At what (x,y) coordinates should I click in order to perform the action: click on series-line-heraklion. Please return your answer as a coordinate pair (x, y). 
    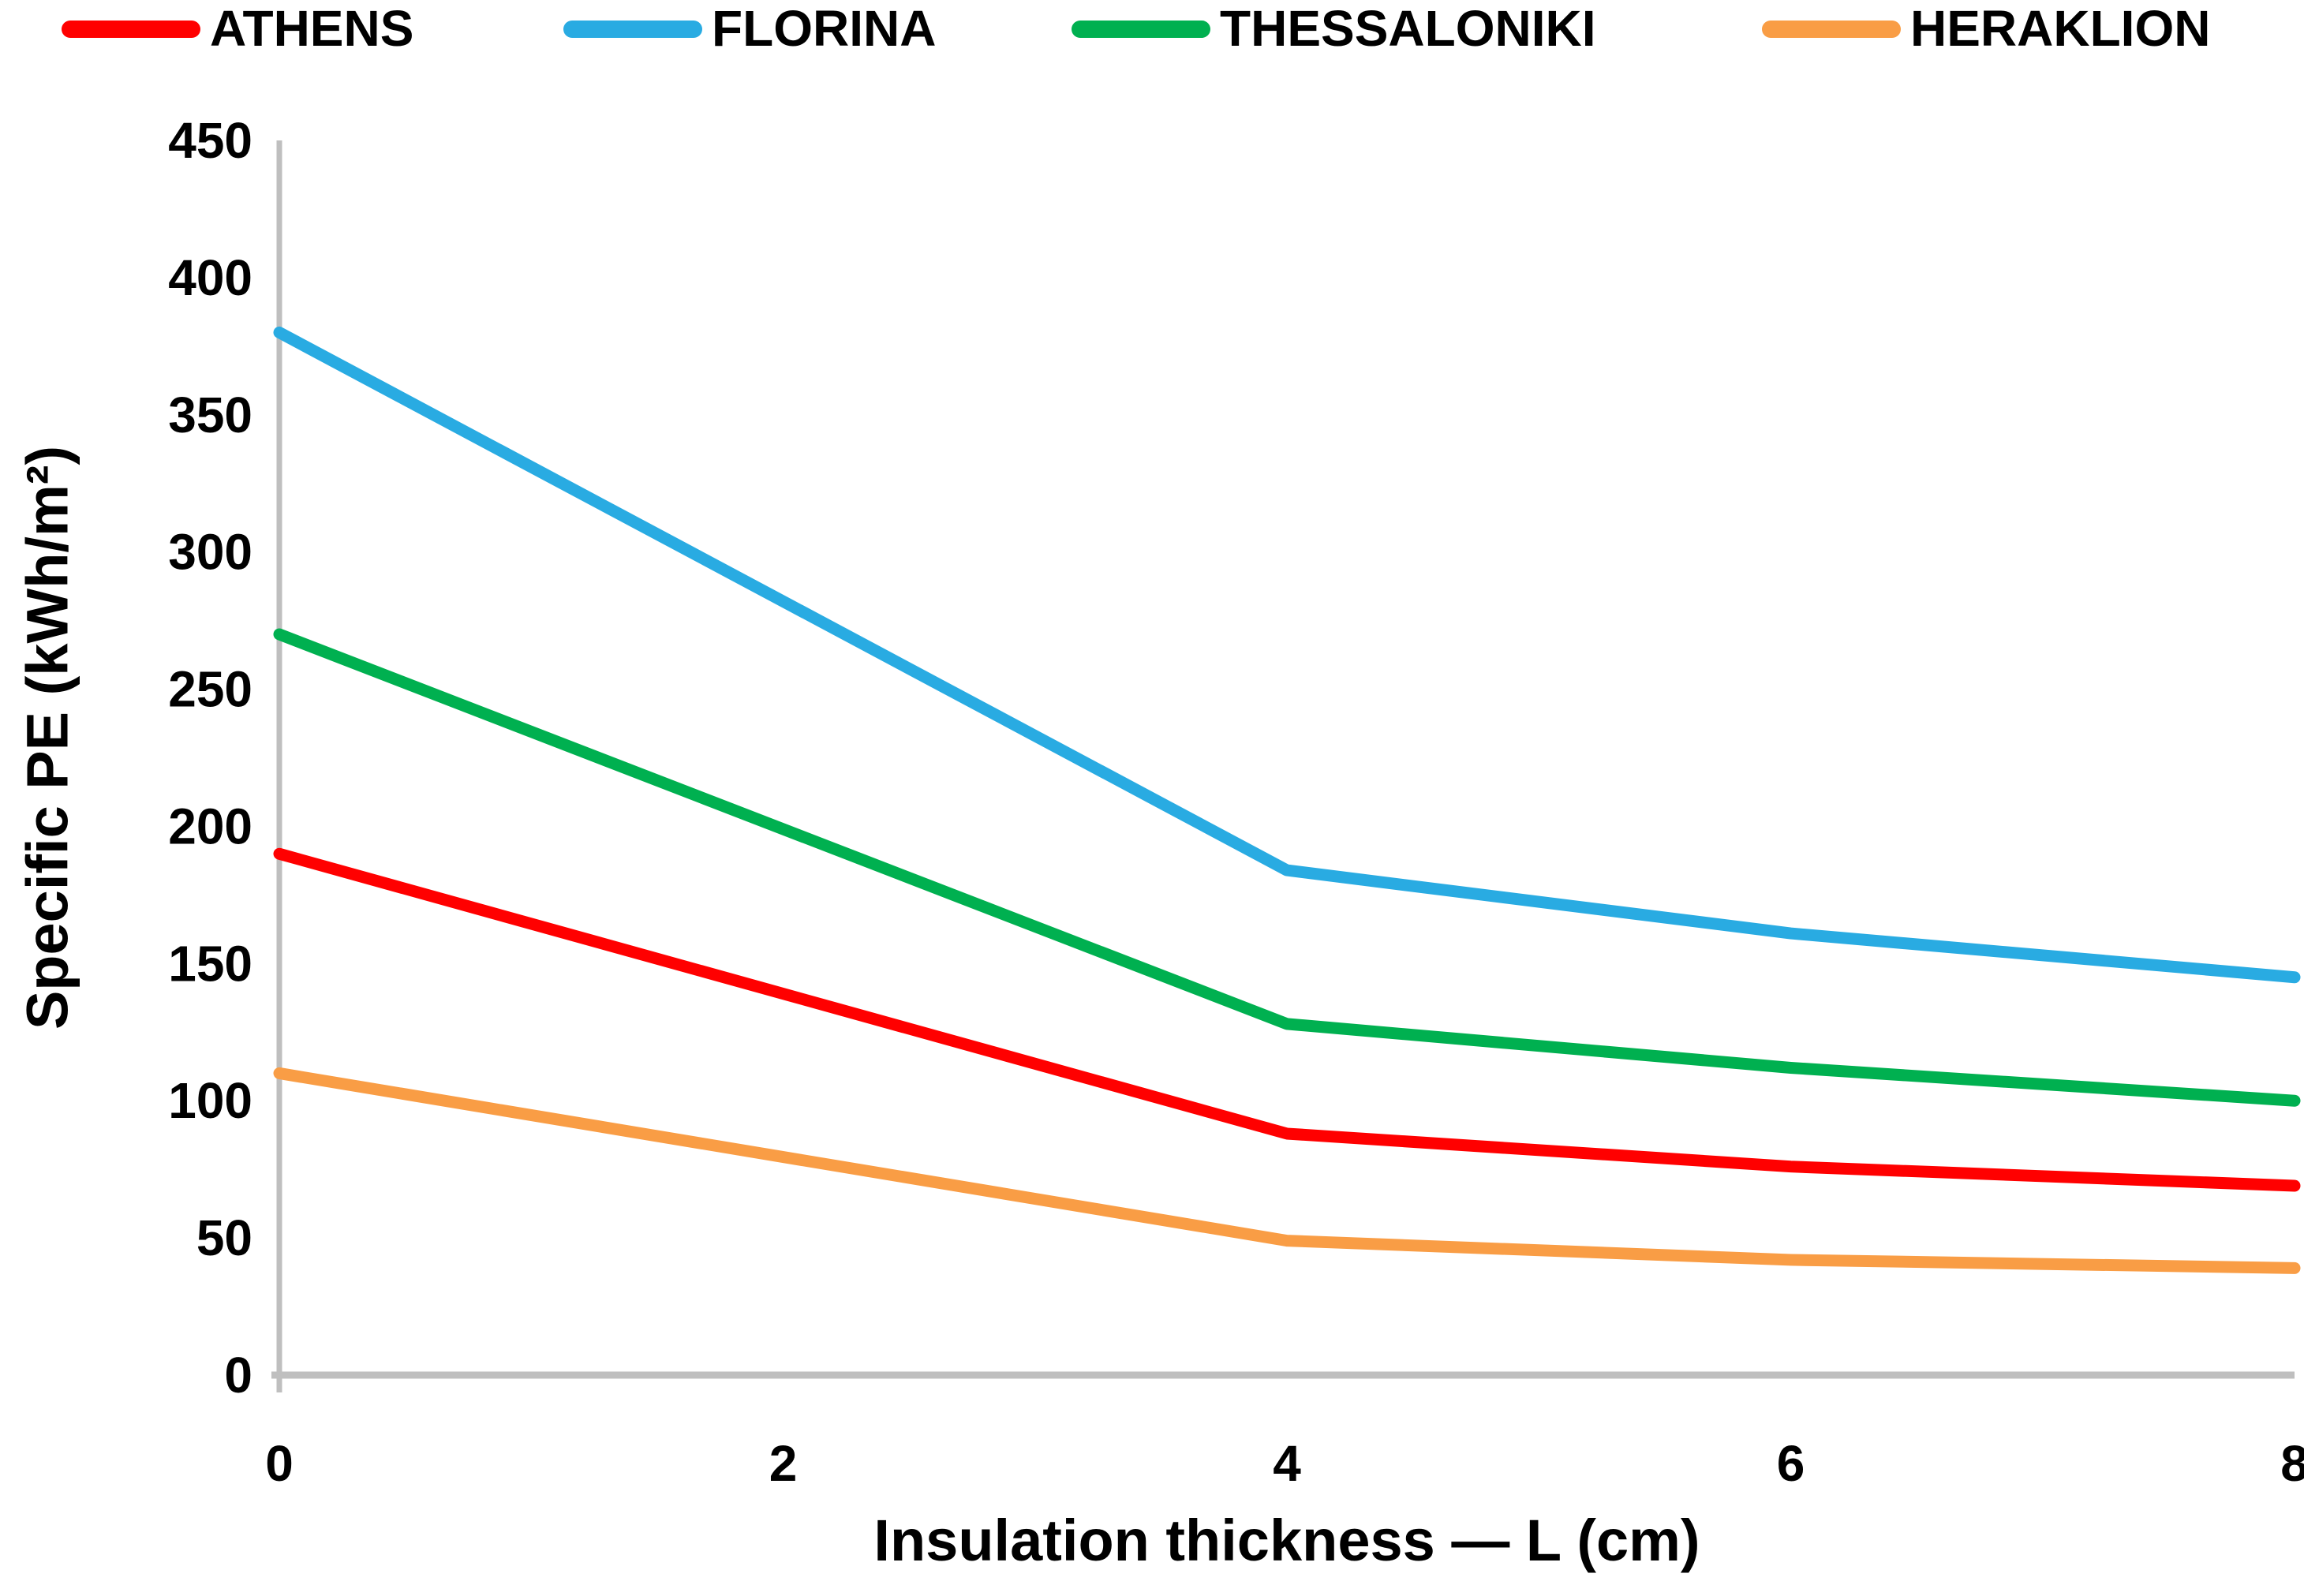
    Looking at the image, I should click on (1287, 1171).